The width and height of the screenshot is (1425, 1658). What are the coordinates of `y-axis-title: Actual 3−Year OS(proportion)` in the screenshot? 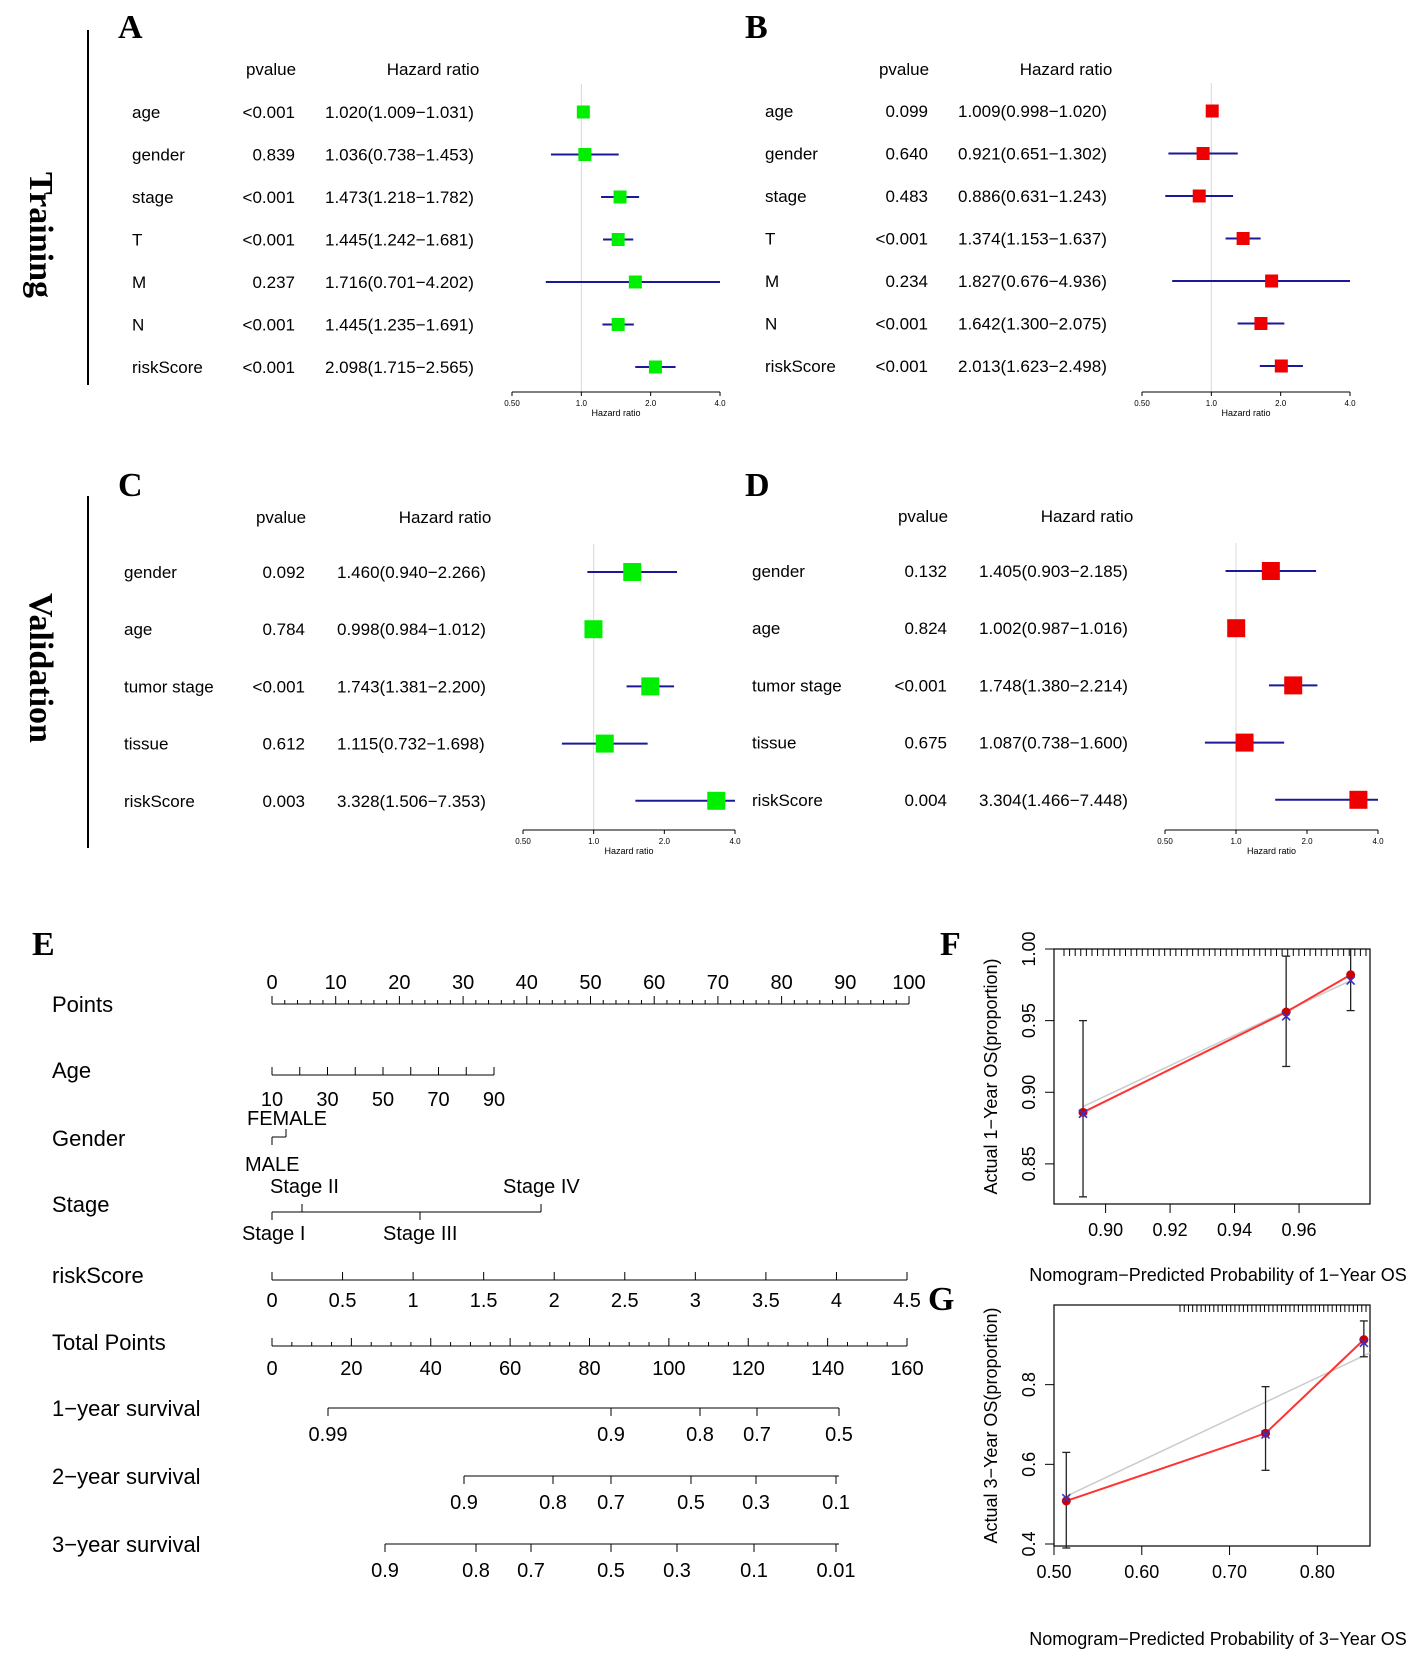 It's located at (991, 1426).